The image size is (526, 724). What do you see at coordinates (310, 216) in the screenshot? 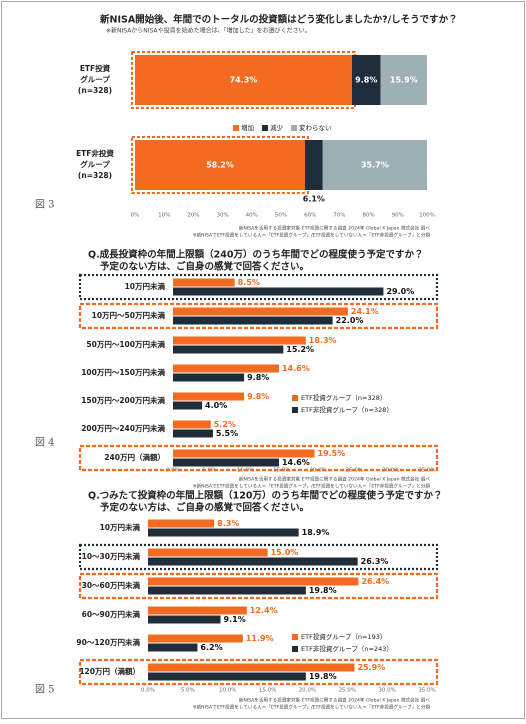
I see `x-tick-label: 60%` at bounding box center [310, 216].